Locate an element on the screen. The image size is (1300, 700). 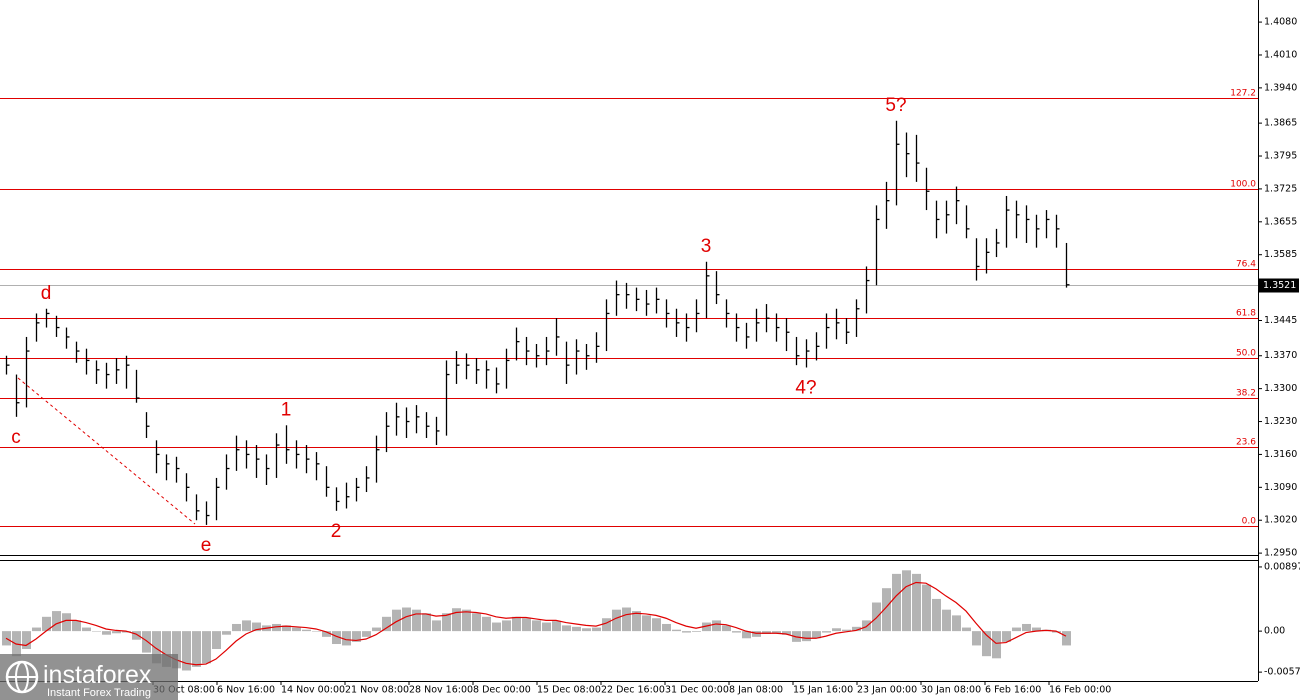
wave-label: c is located at coordinates (16, 437).